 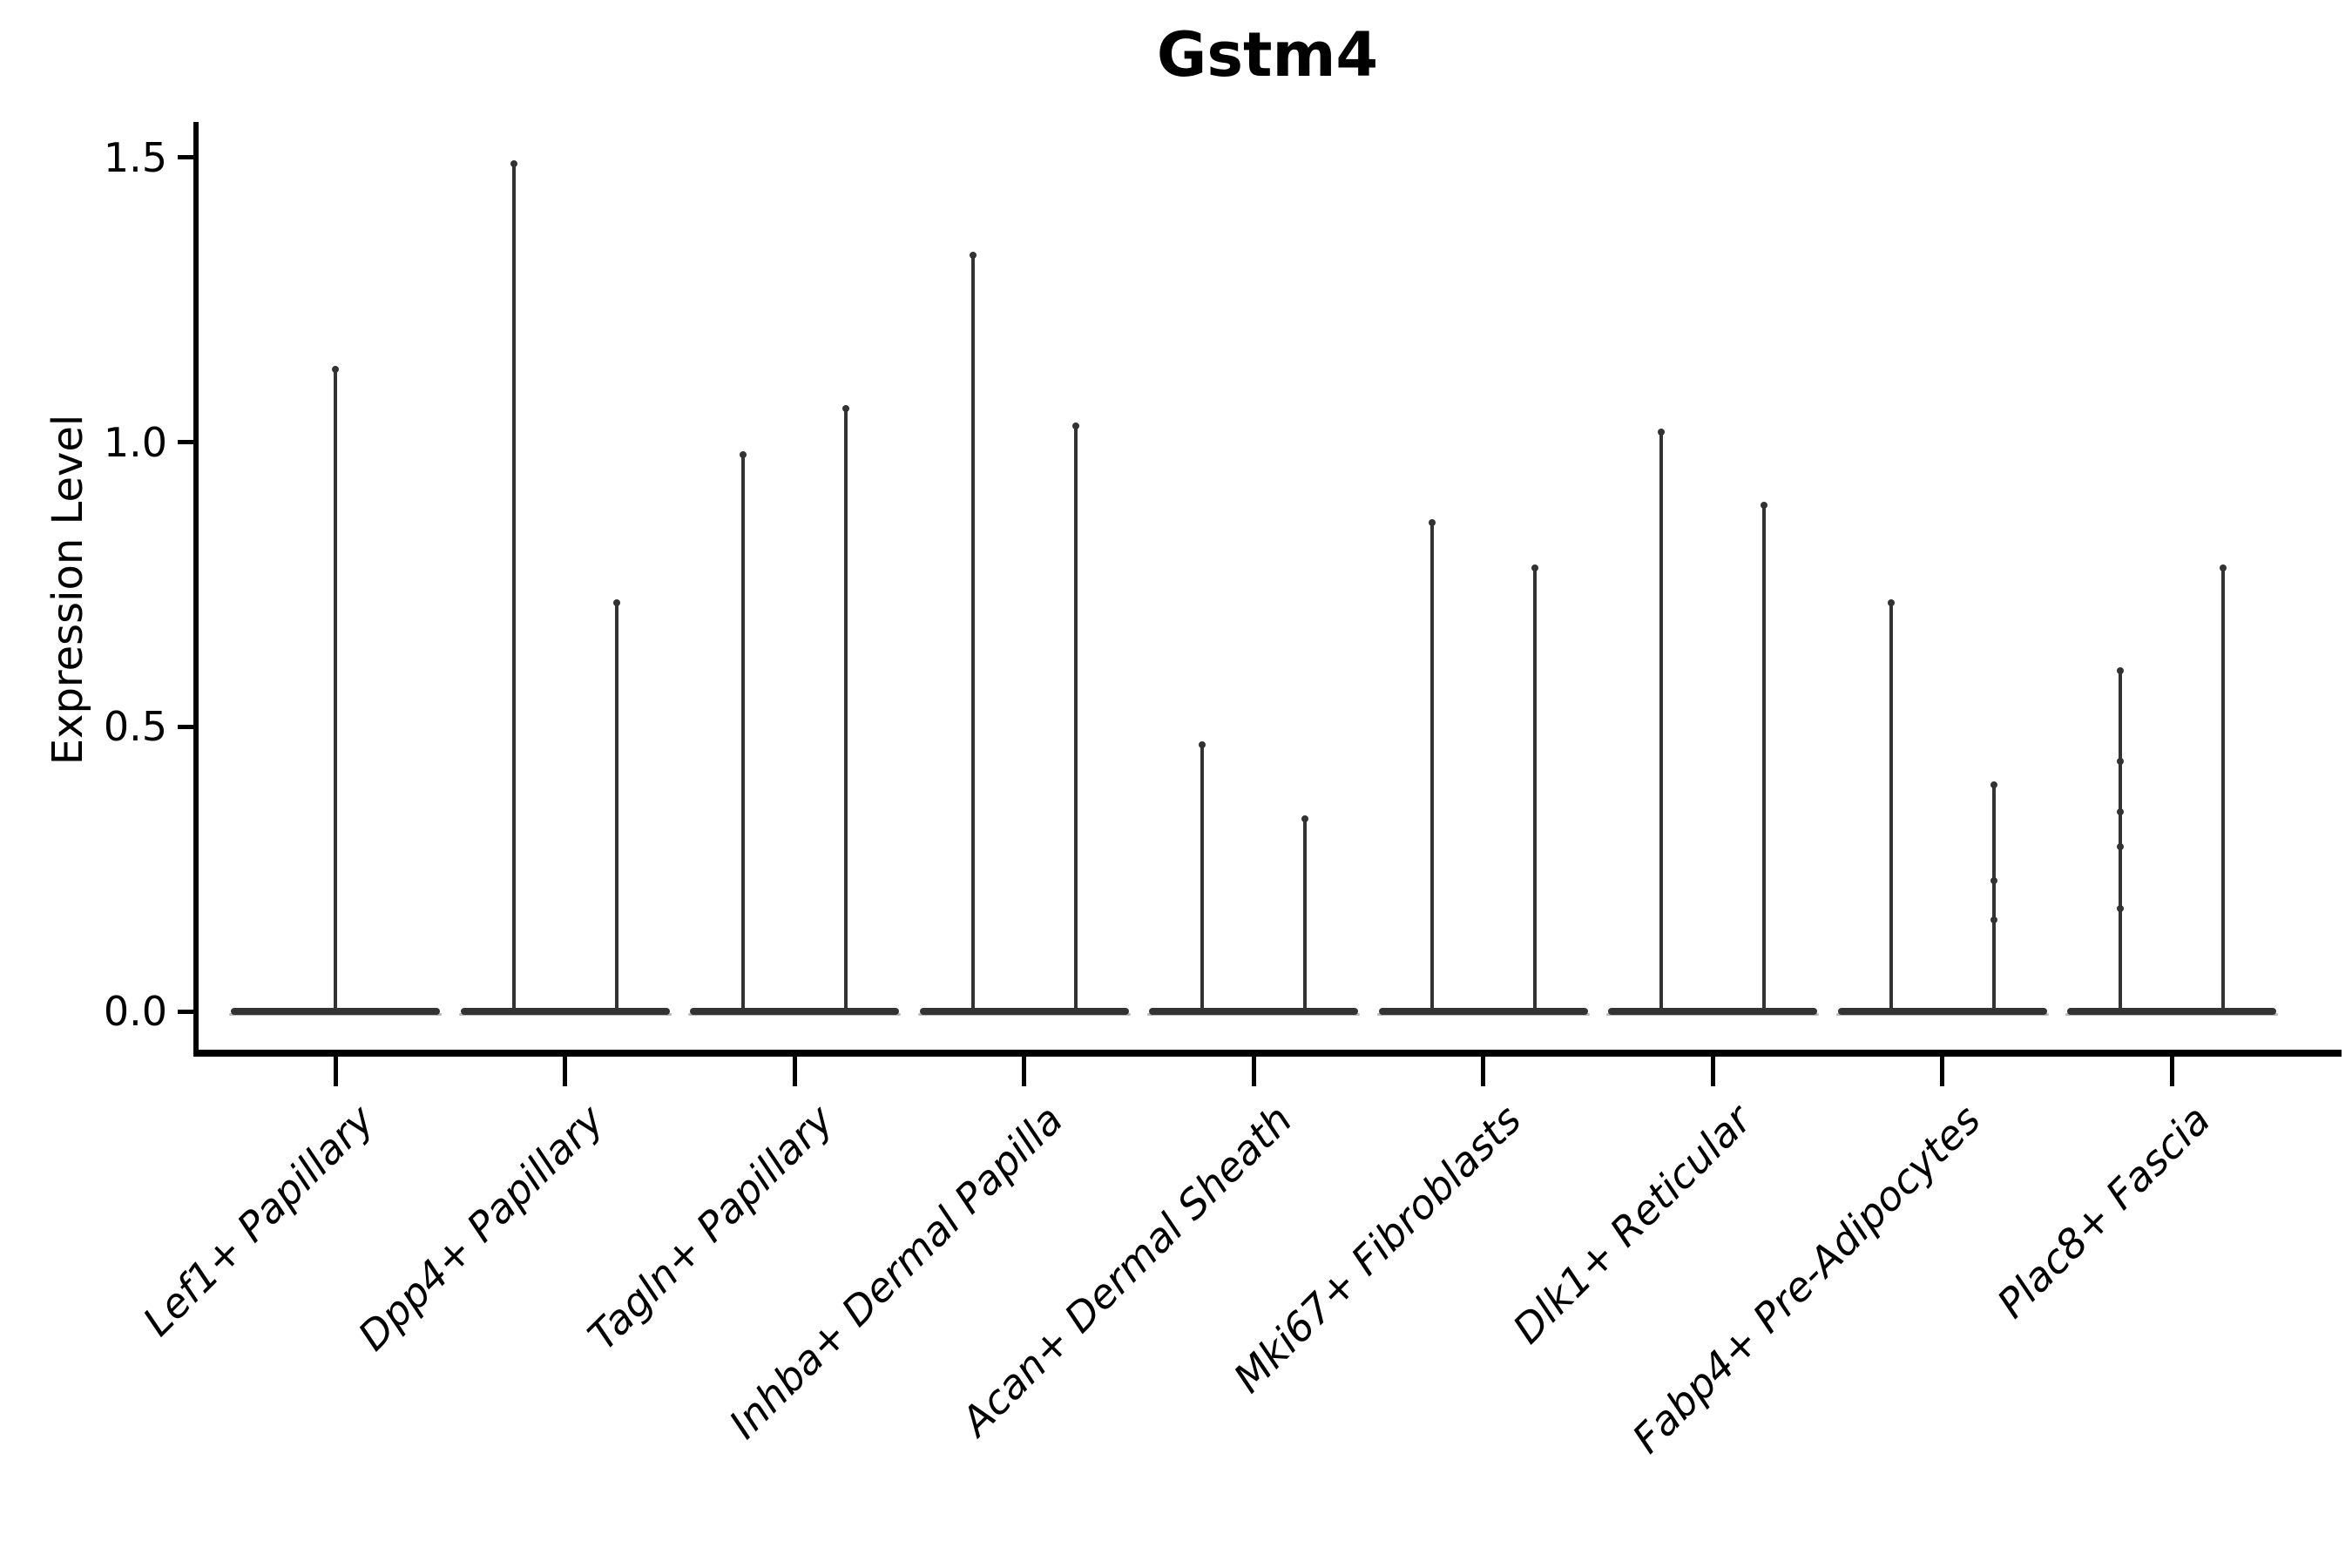 I want to click on y-tick-label: 1.0, so click(x=135, y=442).